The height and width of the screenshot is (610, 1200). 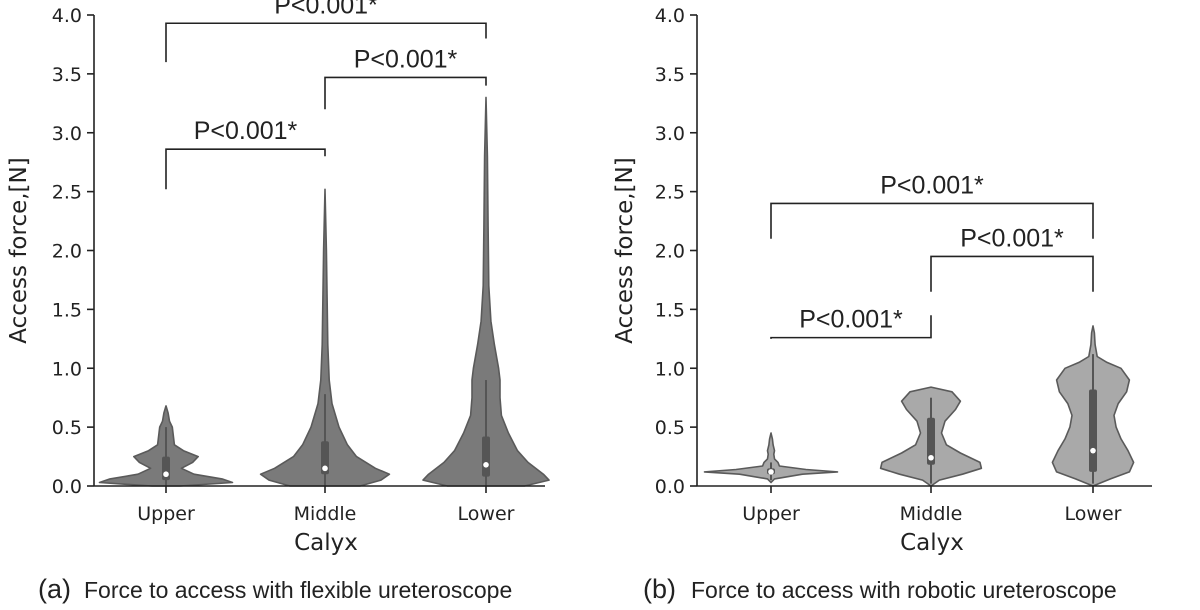 I want to click on panel-letter: (a), so click(x=54, y=589).